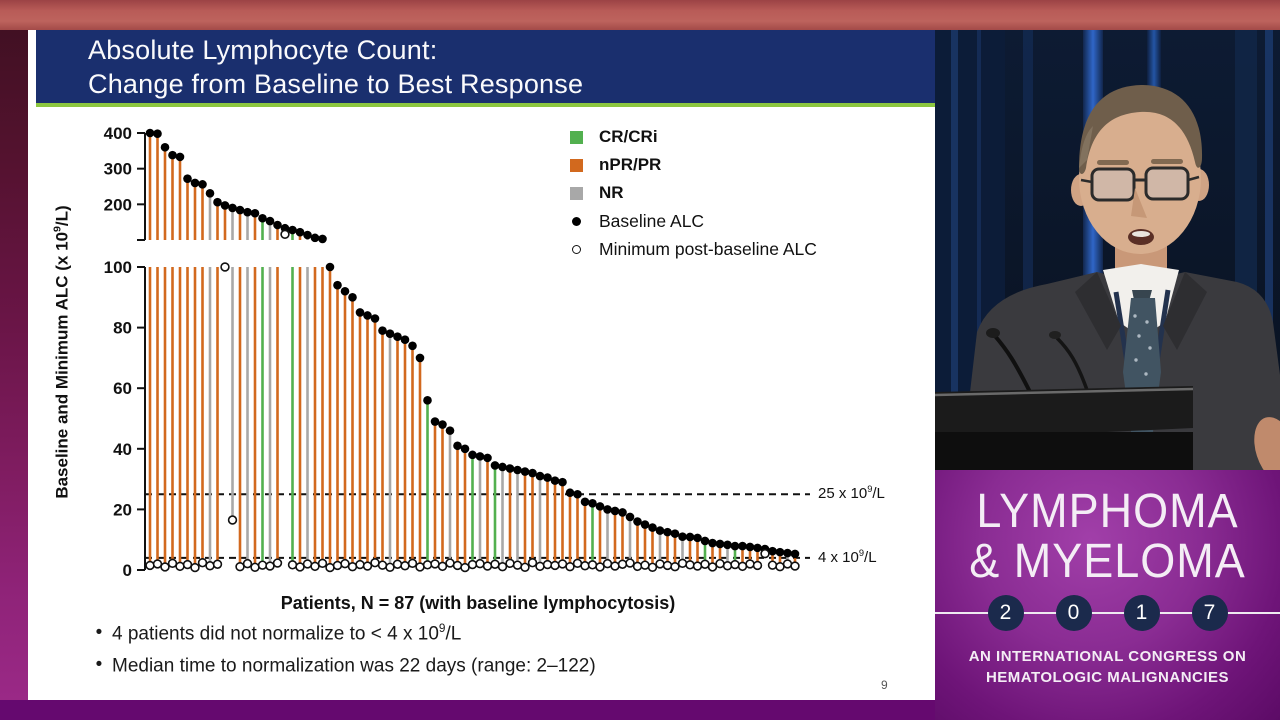 The height and width of the screenshot is (720, 1280). What do you see at coordinates (847, 557) in the screenshot?
I see `reference-label-4: 4 x 109/L` at bounding box center [847, 557].